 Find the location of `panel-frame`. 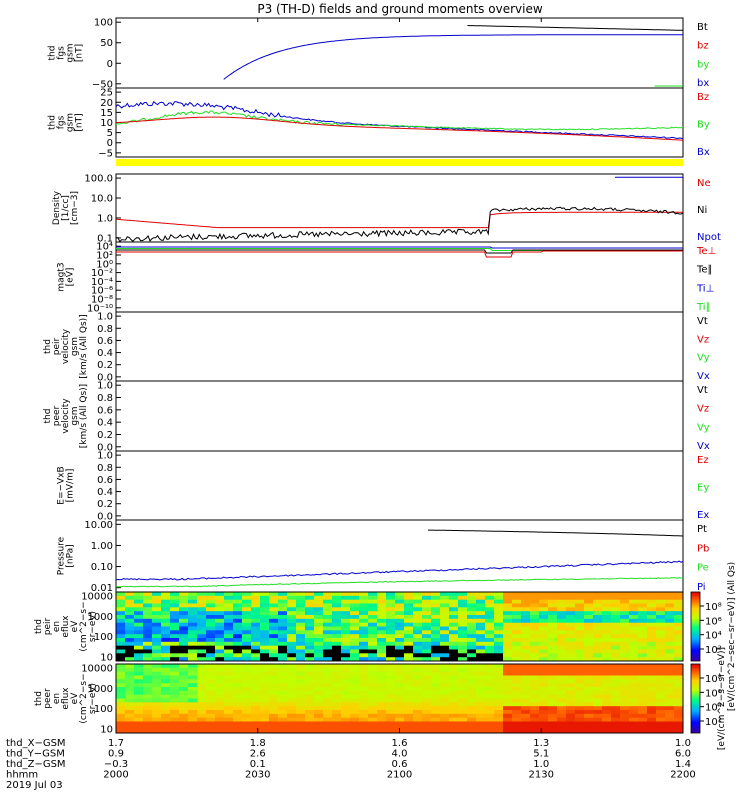

panel-frame is located at coordinates (399, 556).